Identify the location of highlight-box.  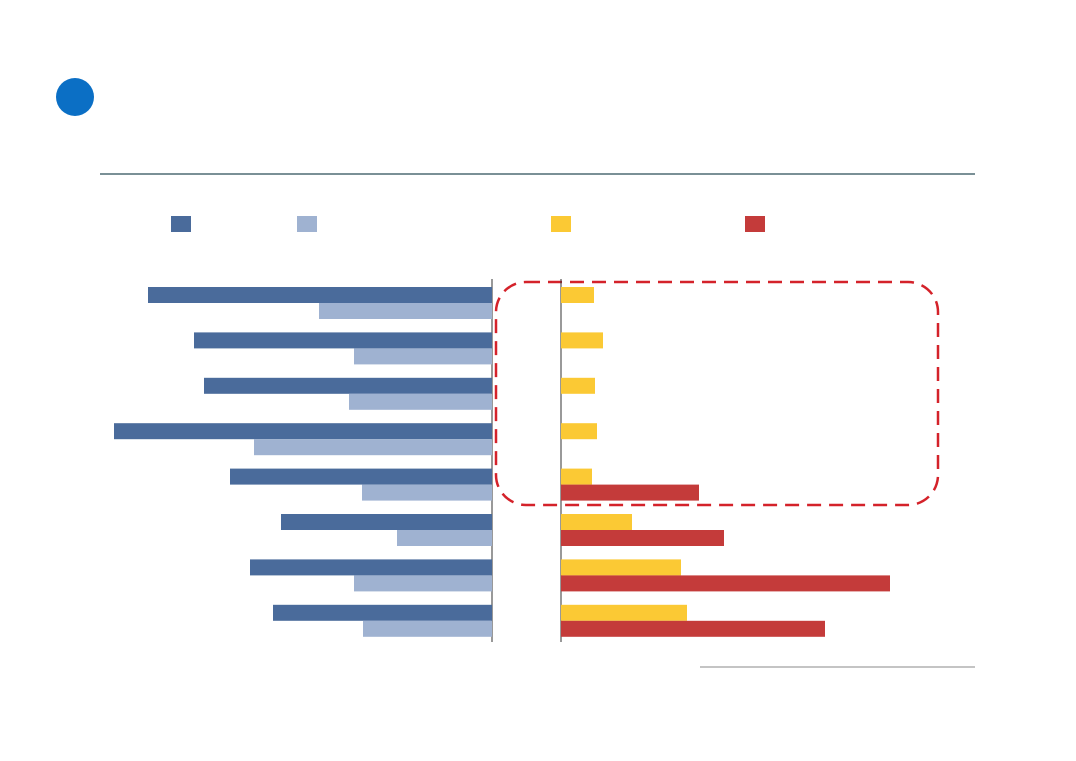
(717, 393).